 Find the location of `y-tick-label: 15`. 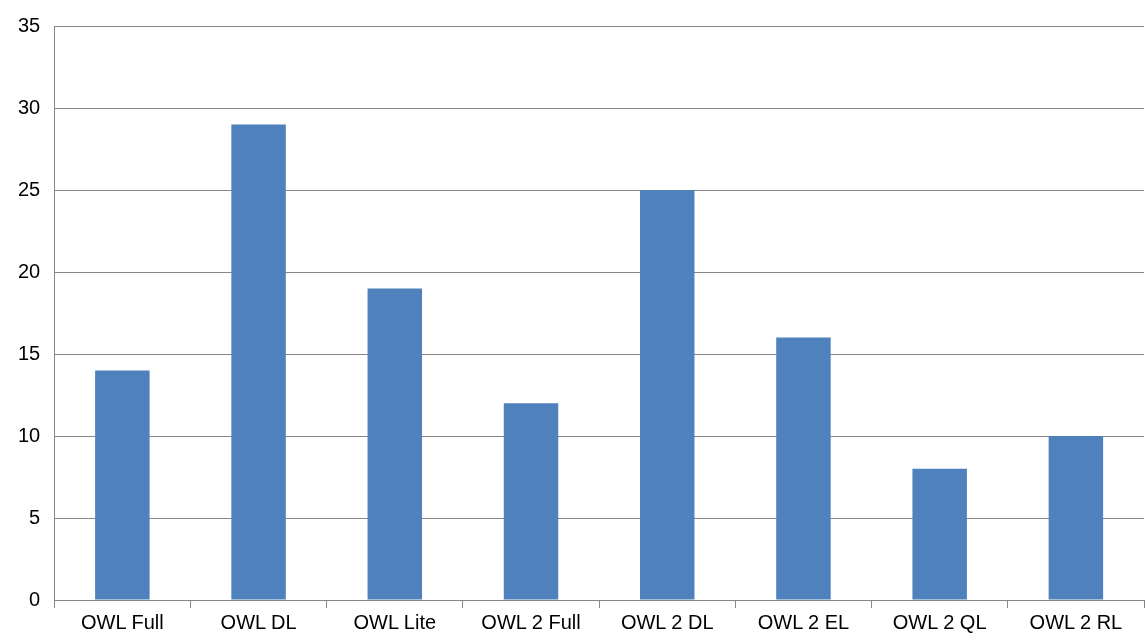

y-tick-label: 15 is located at coordinates (29, 352).